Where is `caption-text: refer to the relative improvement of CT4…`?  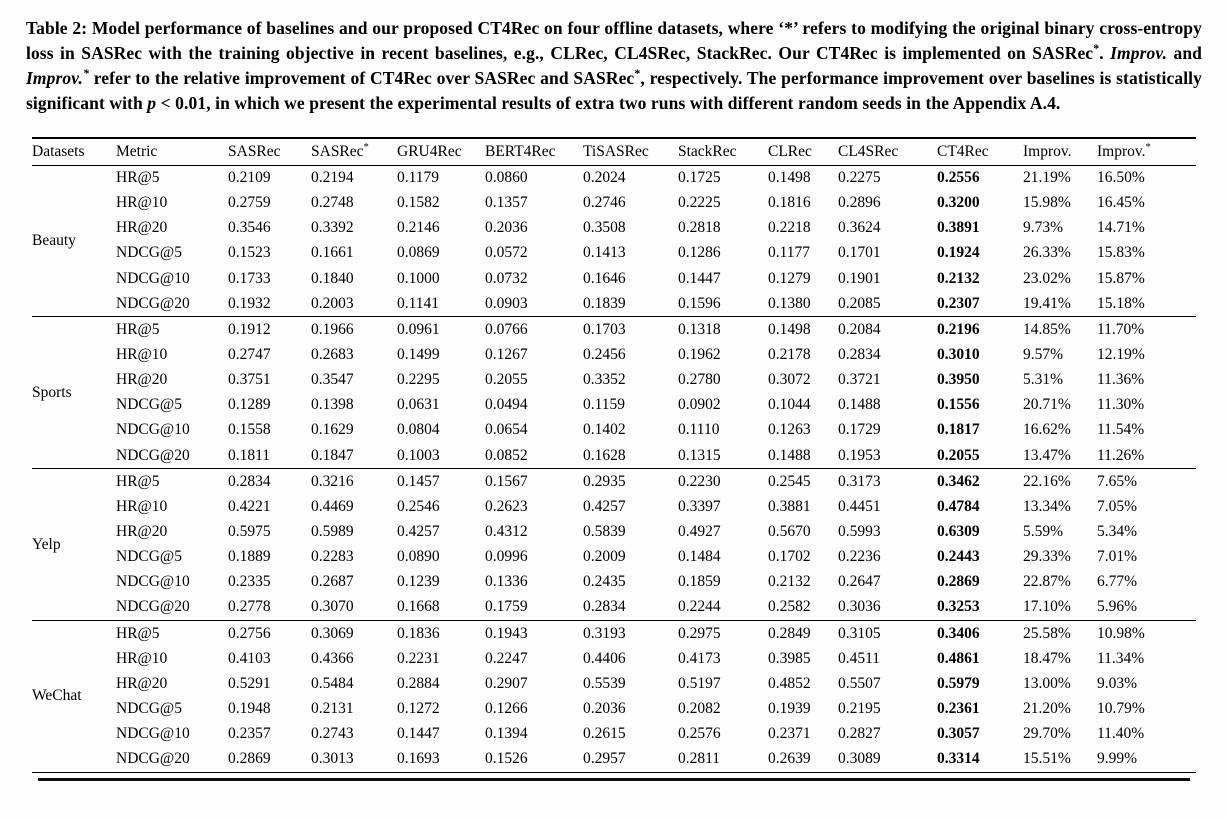 caption-text: refer to the relative improvement of CT4… is located at coordinates (361, 77).